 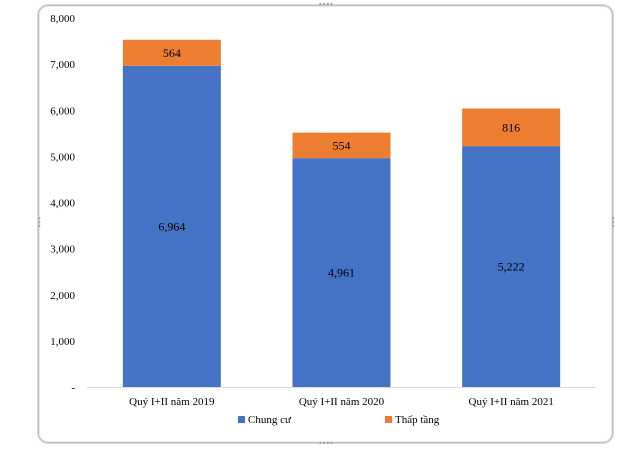 What do you see at coordinates (172, 402) in the screenshot?
I see `x-tick-label: Quý I+II năm 2019` at bounding box center [172, 402].